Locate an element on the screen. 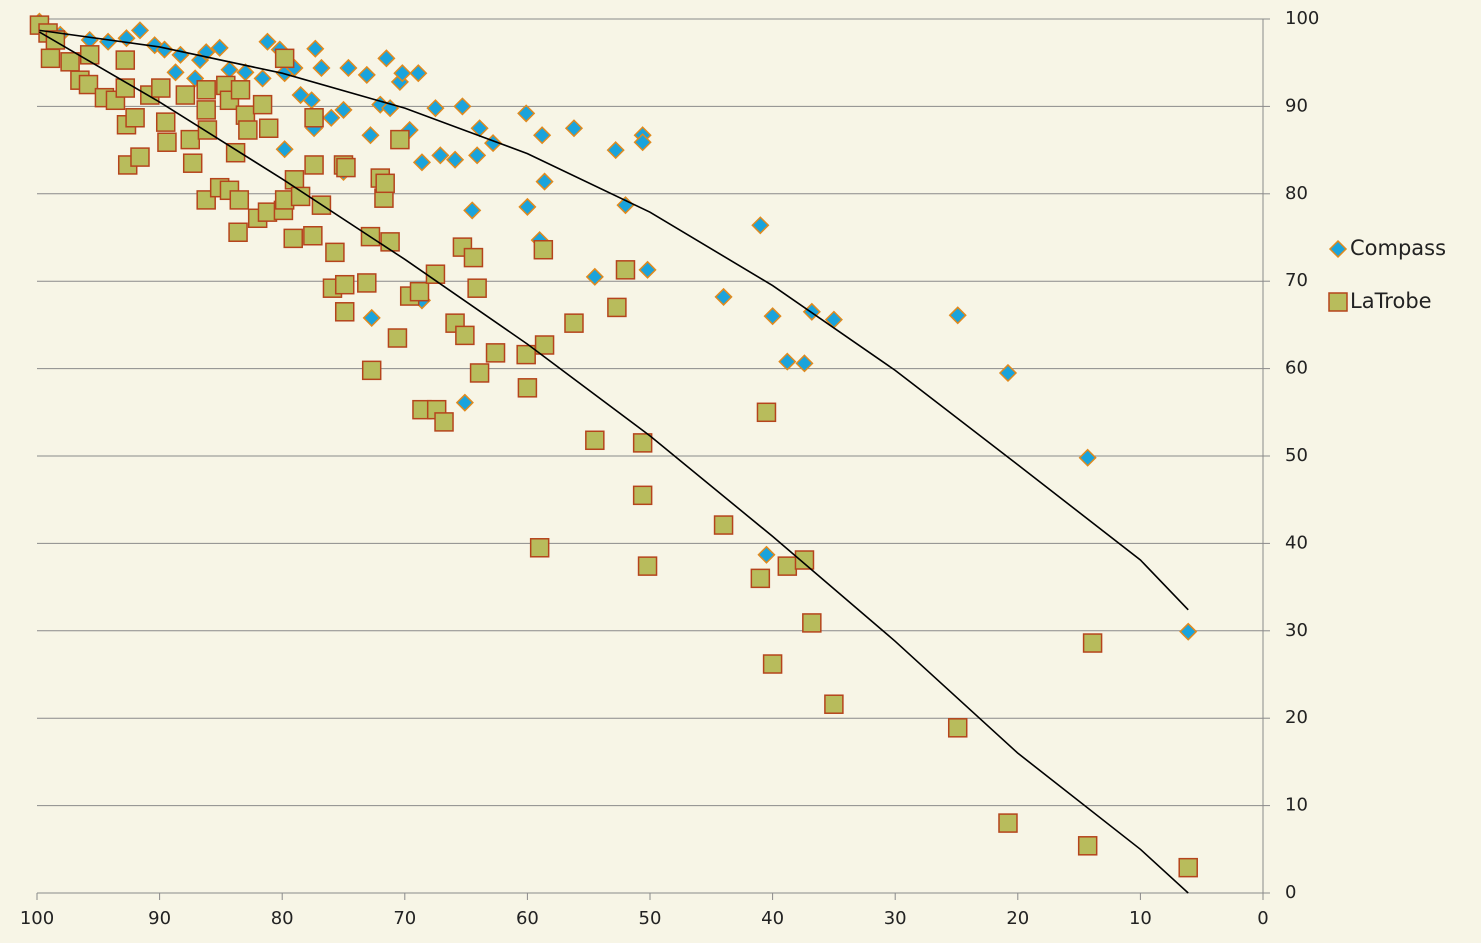 The image size is (1481, 943). y-tick-label: 30 is located at coordinates (1296, 630).